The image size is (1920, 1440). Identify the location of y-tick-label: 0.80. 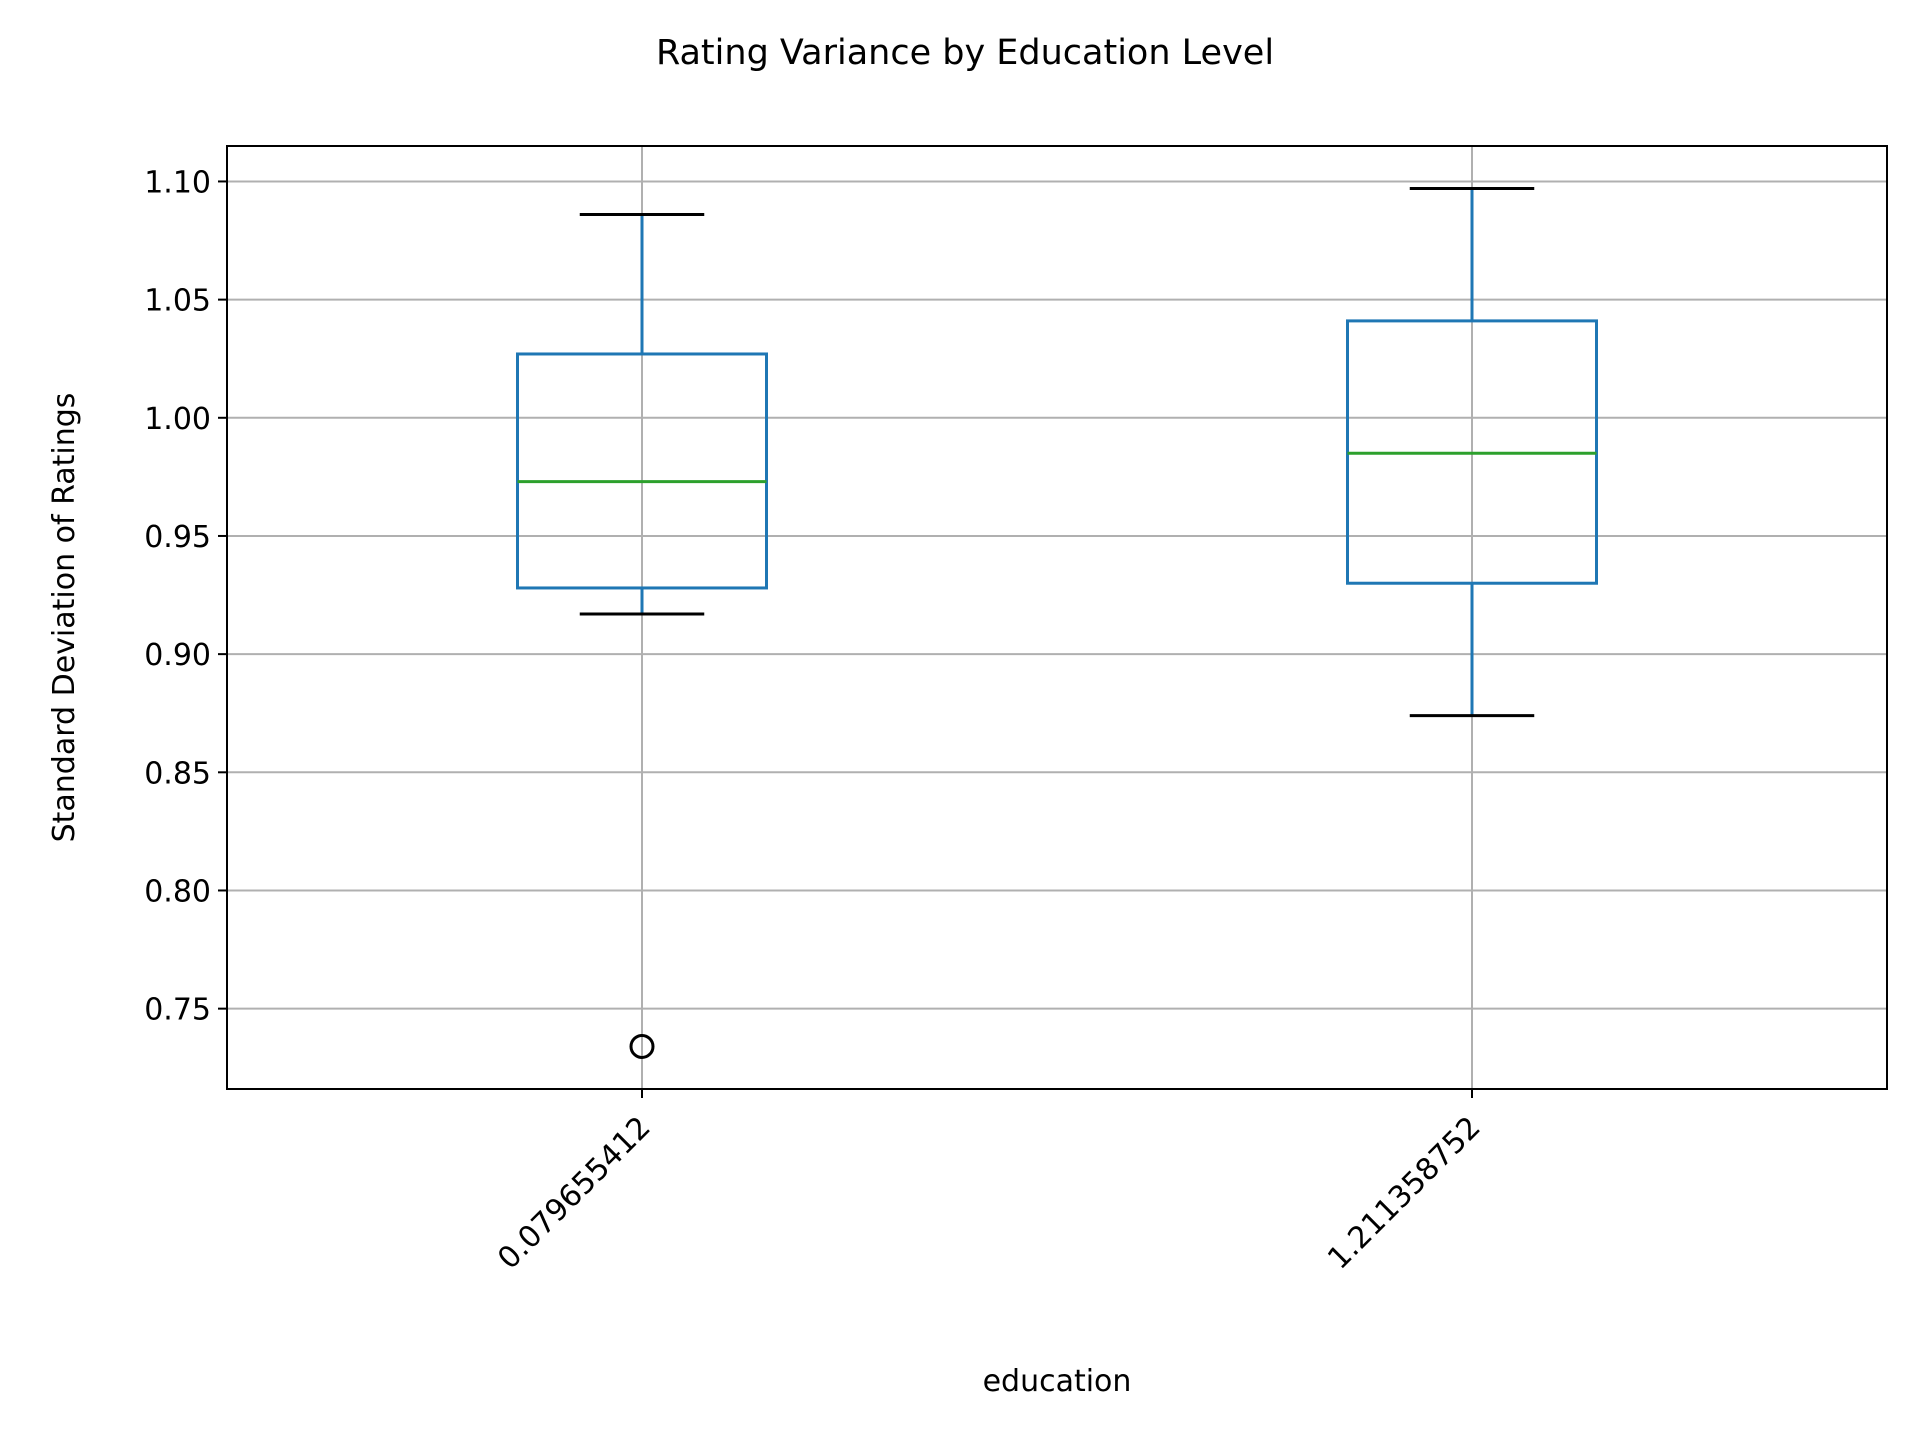
(177, 891).